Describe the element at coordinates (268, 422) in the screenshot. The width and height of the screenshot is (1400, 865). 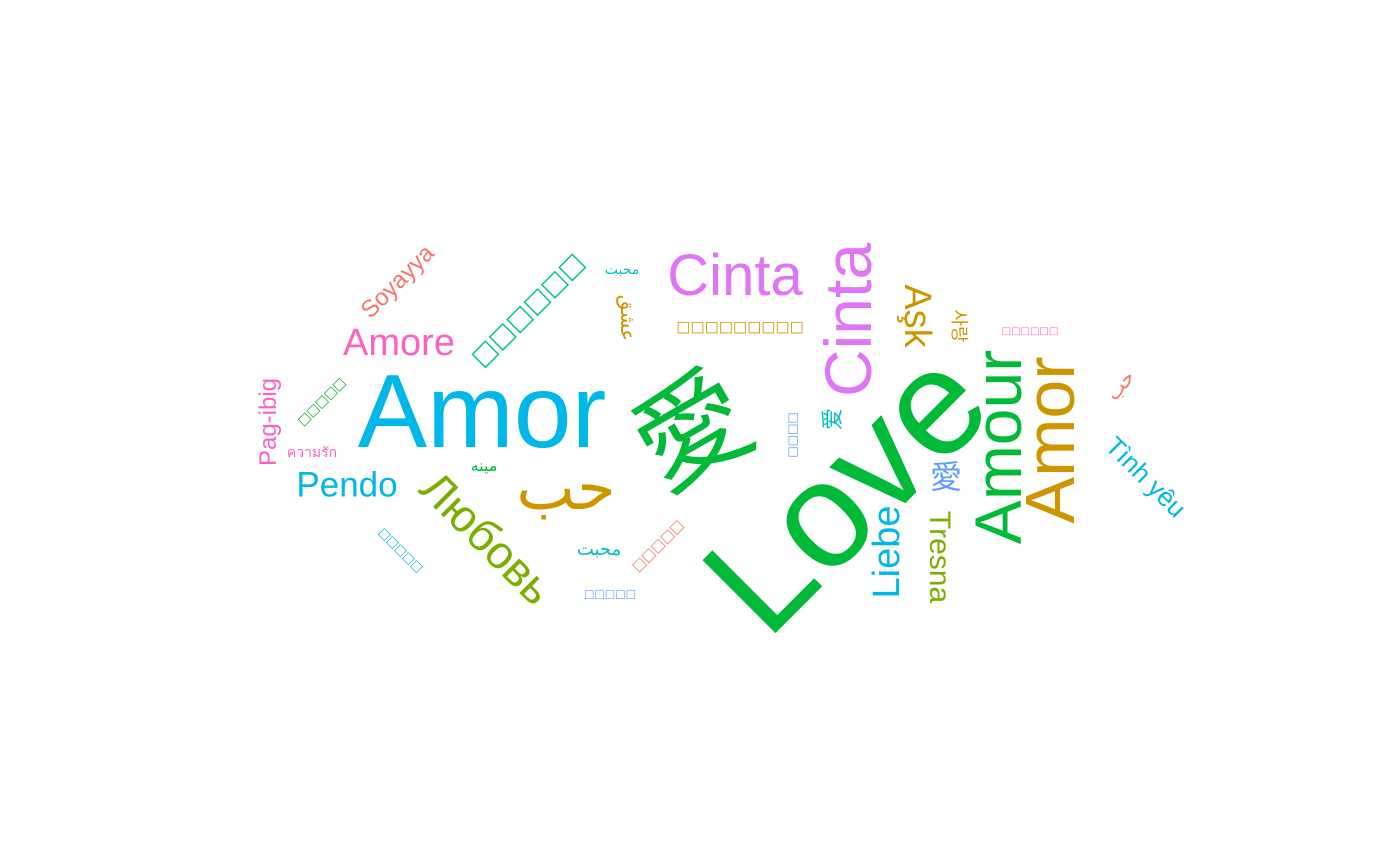
I see `word-pag-ibig: Pag-ibig` at that location.